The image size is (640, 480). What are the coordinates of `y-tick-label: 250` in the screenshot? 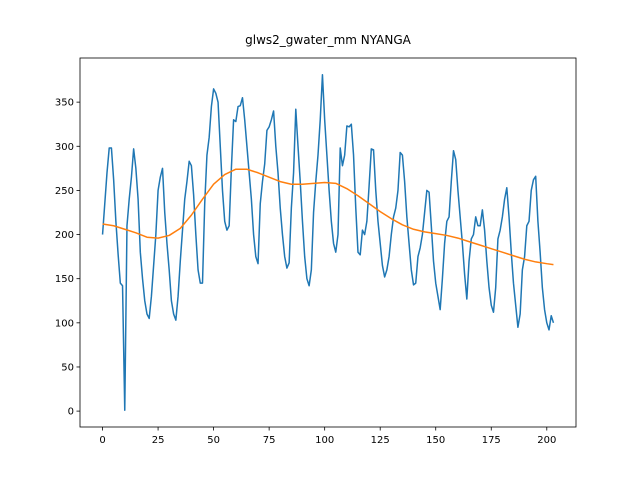 It's located at (64, 191).